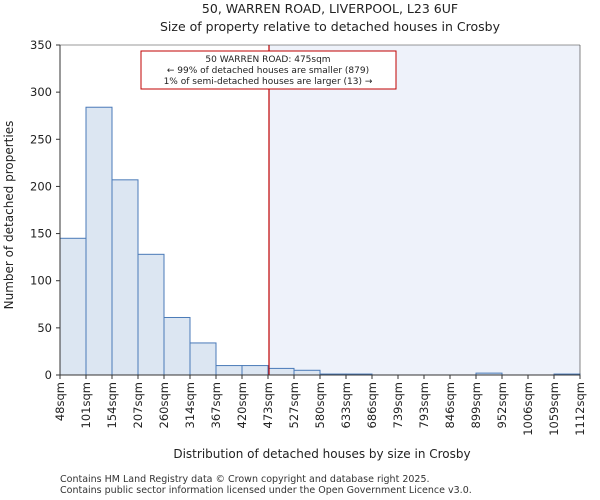 This screenshot has width=600, height=500. I want to click on x-tick-label: 154sqm, so click(112, 405).